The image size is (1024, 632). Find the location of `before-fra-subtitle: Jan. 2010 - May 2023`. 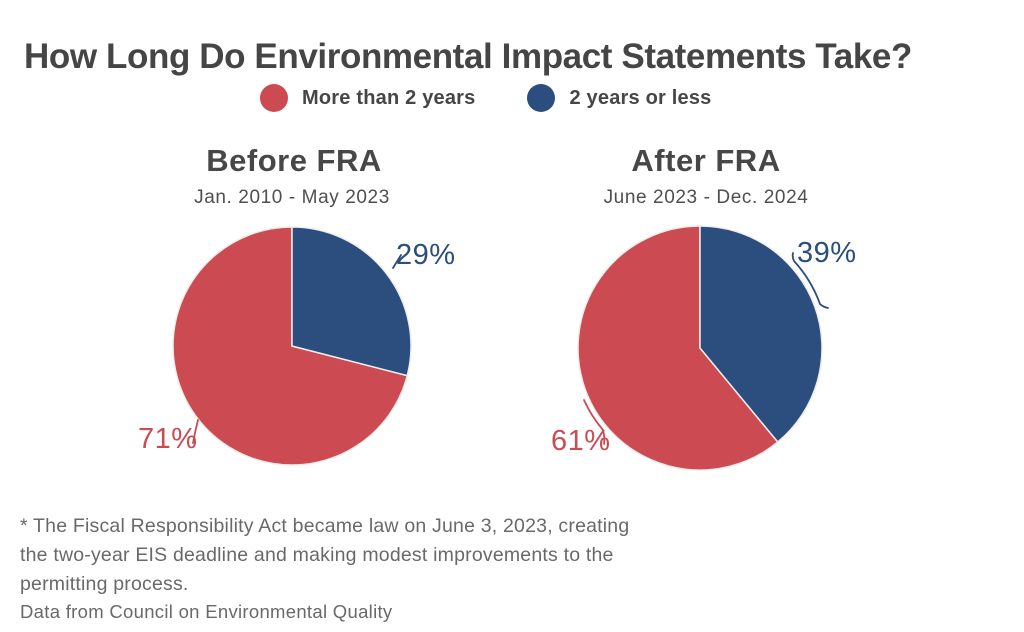

before-fra-subtitle: Jan. 2010 - May 2023 is located at coordinates (292, 197).